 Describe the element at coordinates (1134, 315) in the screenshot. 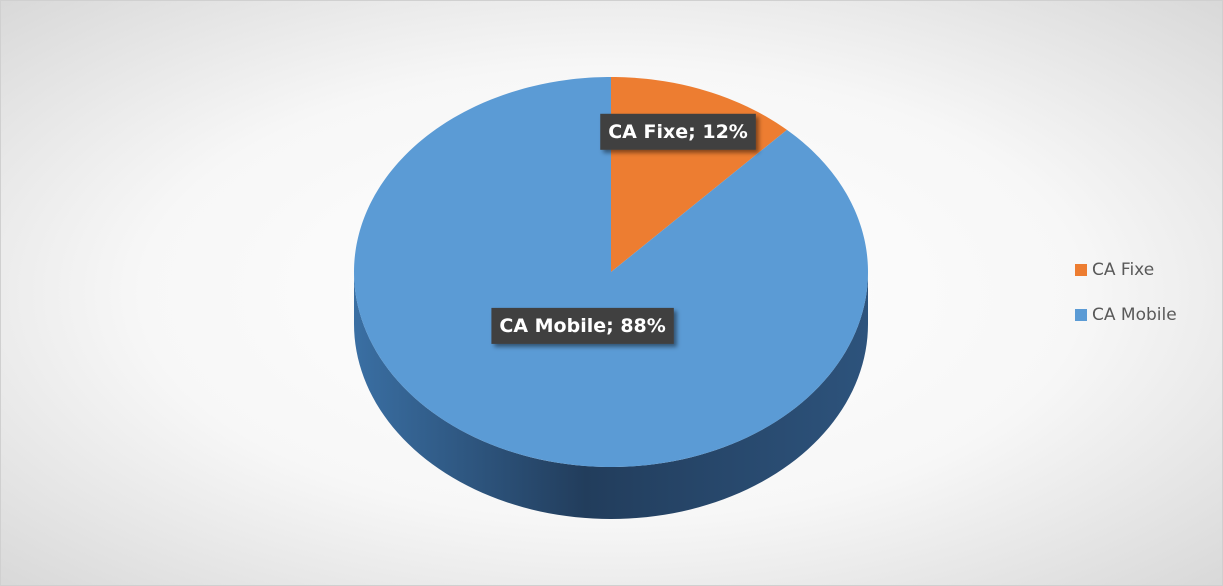

I see `legend-label: CA Mobile` at that location.